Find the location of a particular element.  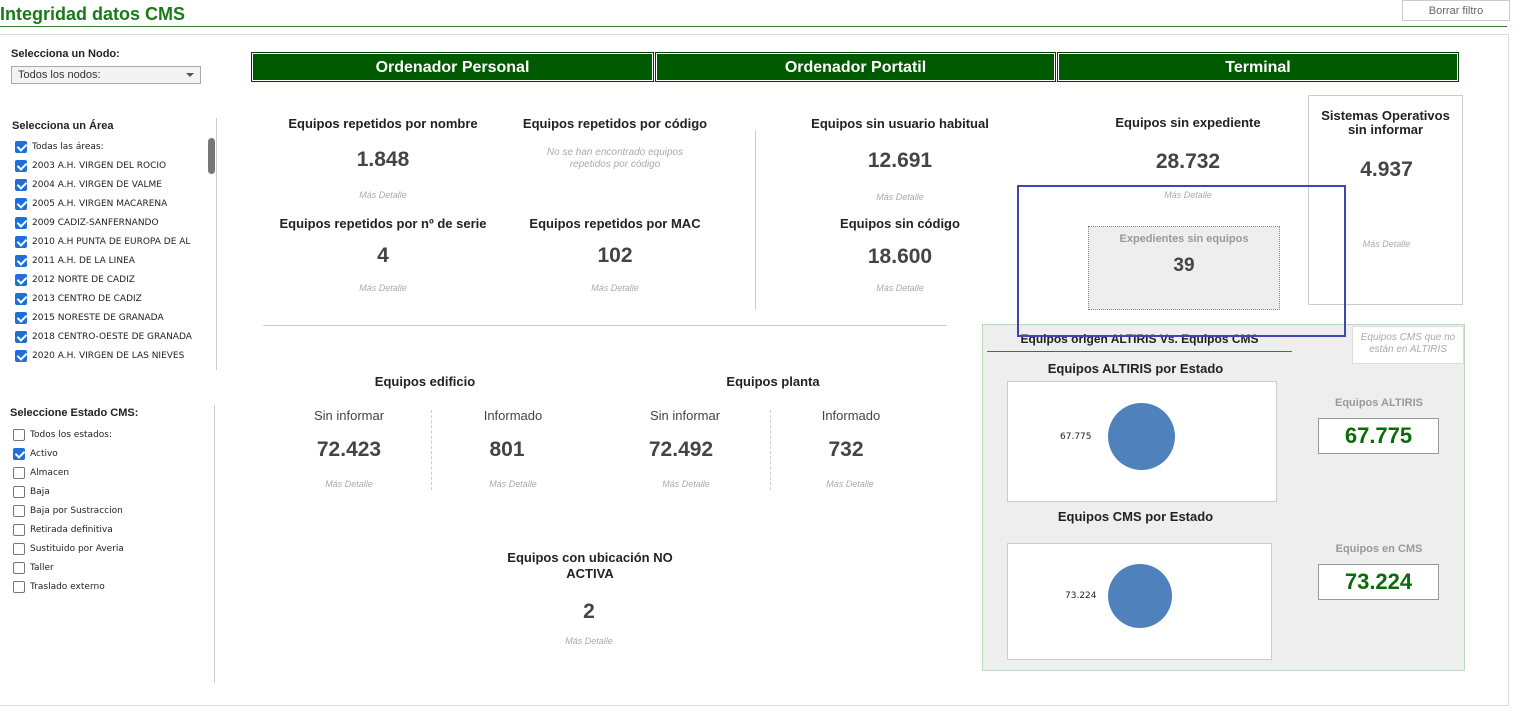

tab-ordenador-portatil: Ordenador Portatil is located at coordinates (855, 67).